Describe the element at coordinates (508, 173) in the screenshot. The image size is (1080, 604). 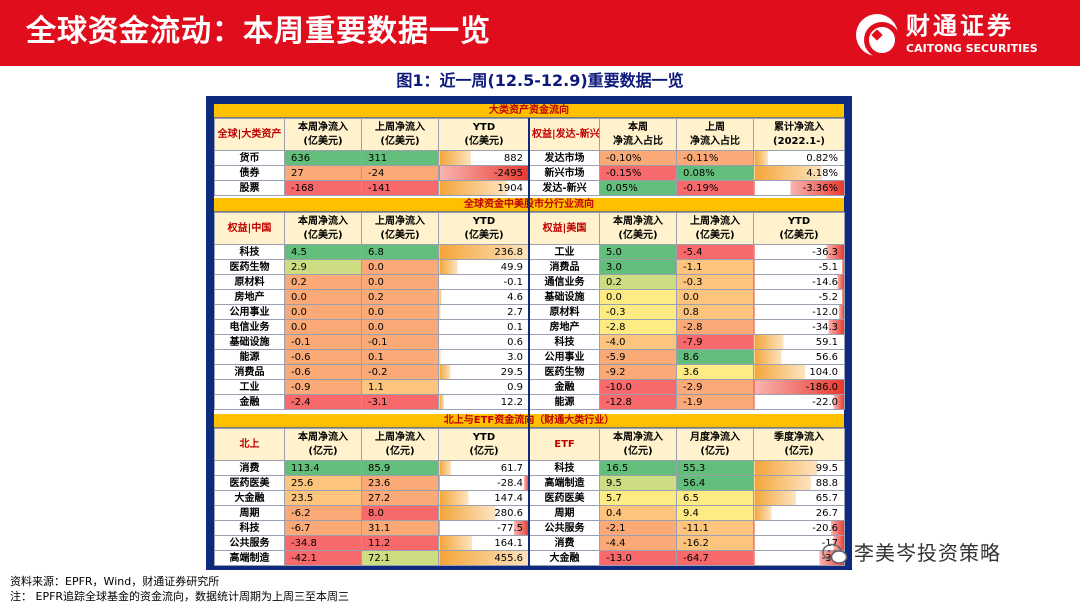
I see `ytd-value: -2495` at that location.